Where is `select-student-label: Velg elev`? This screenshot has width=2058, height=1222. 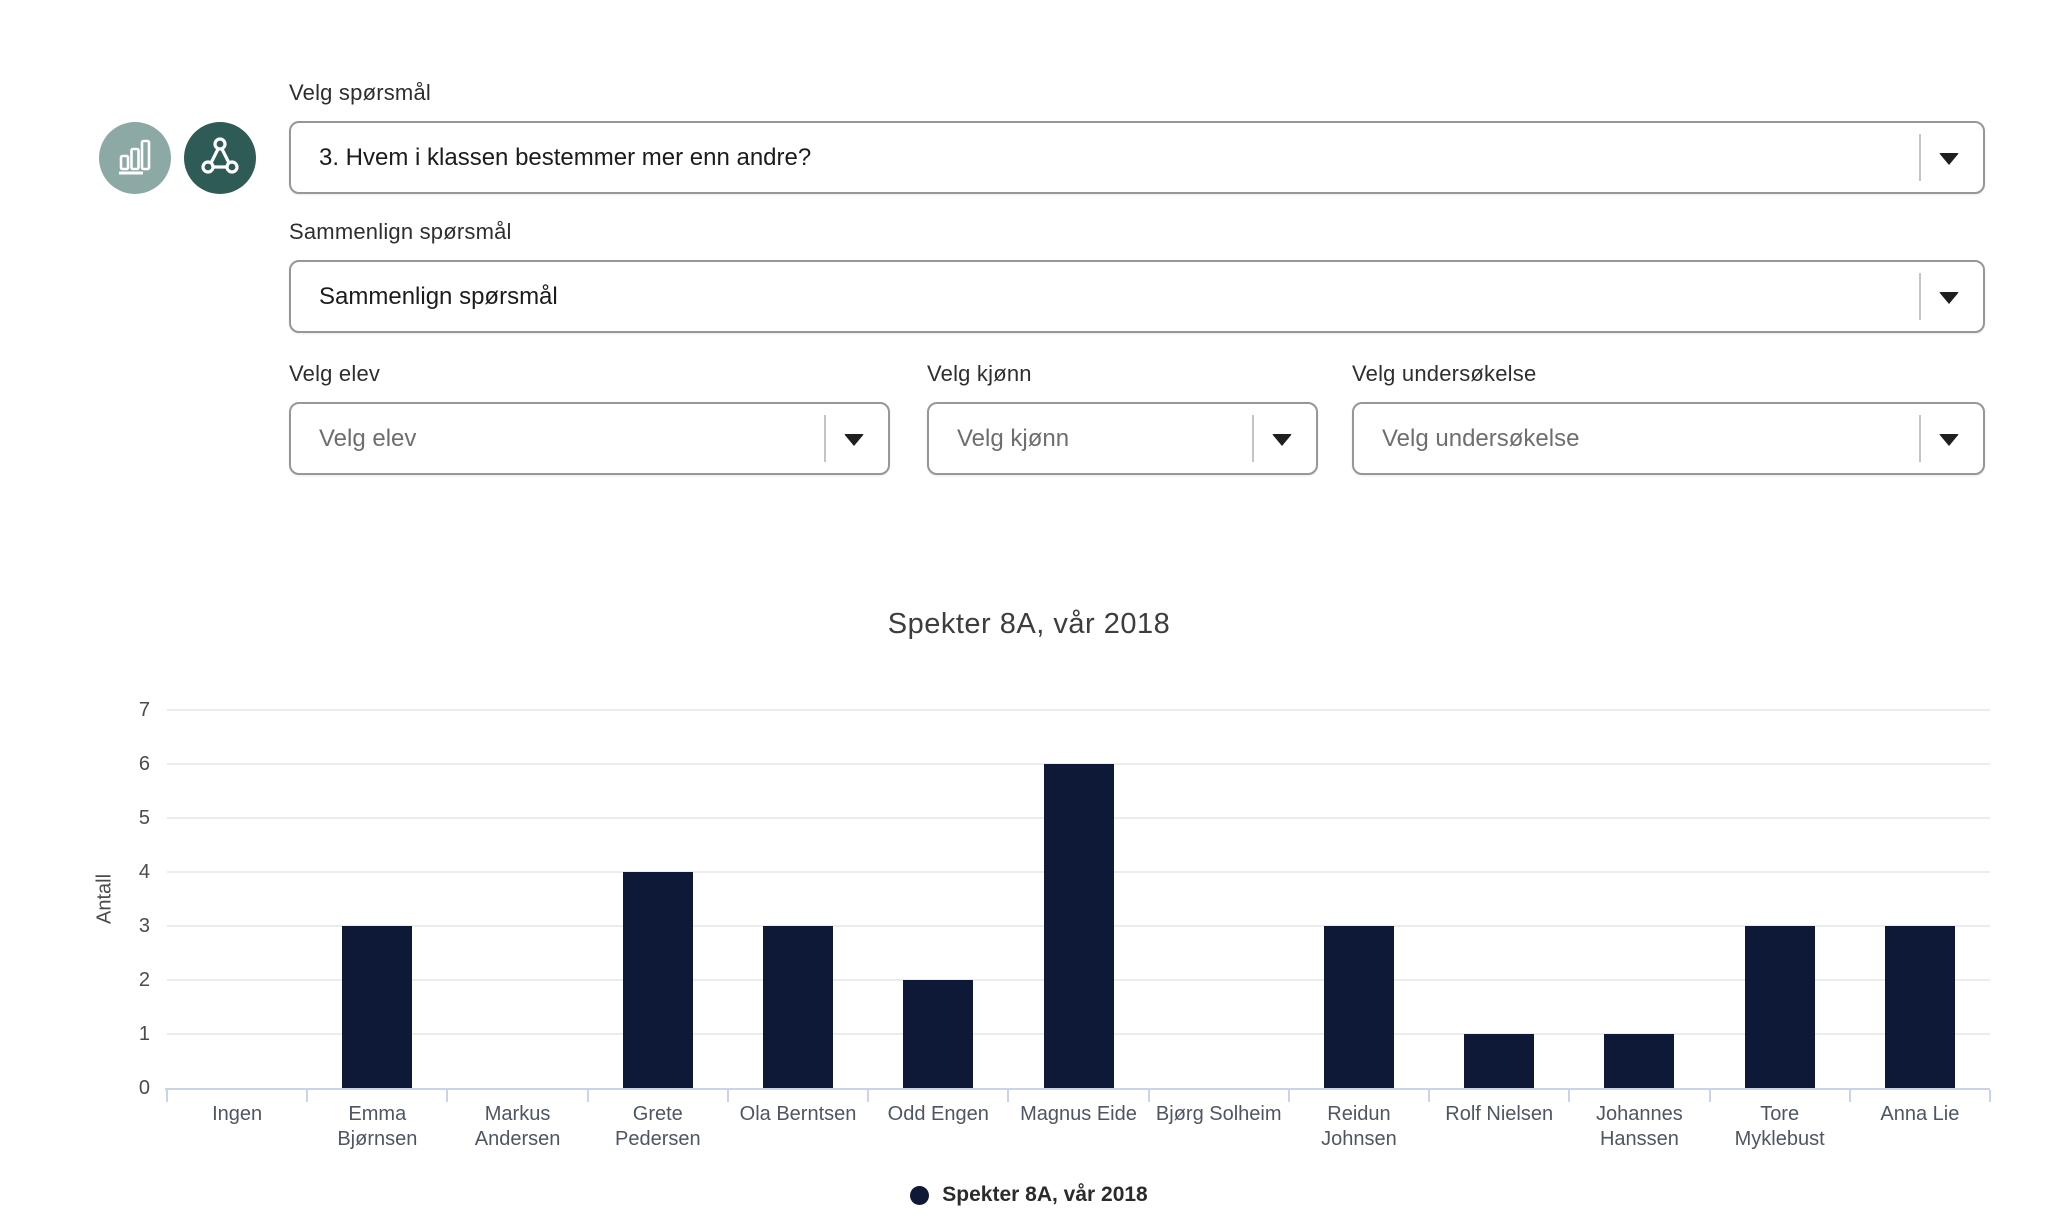 select-student-label: Velg elev is located at coordinates (335, 373).